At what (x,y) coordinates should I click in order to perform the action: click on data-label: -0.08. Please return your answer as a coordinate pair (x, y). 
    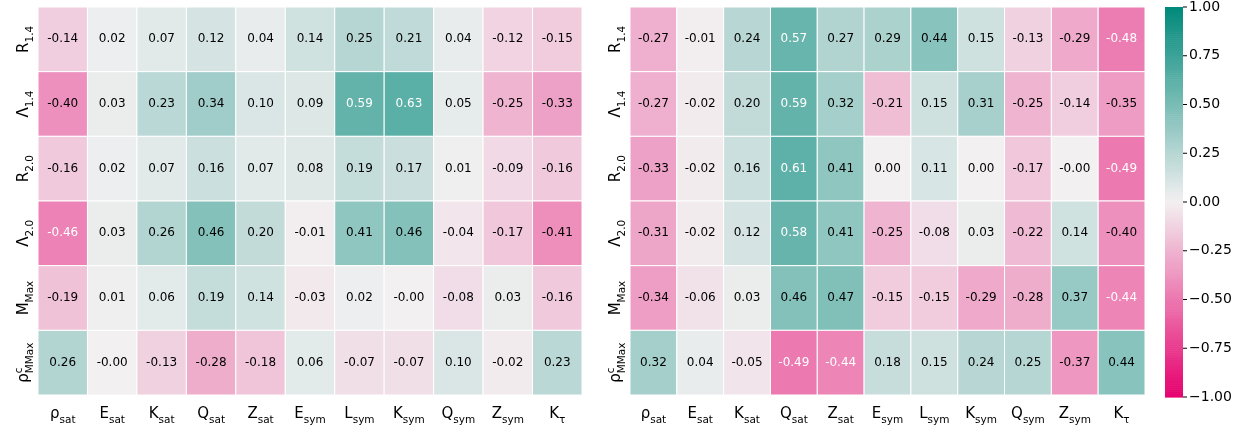
    Looking at the image, I should click on (458, 297).